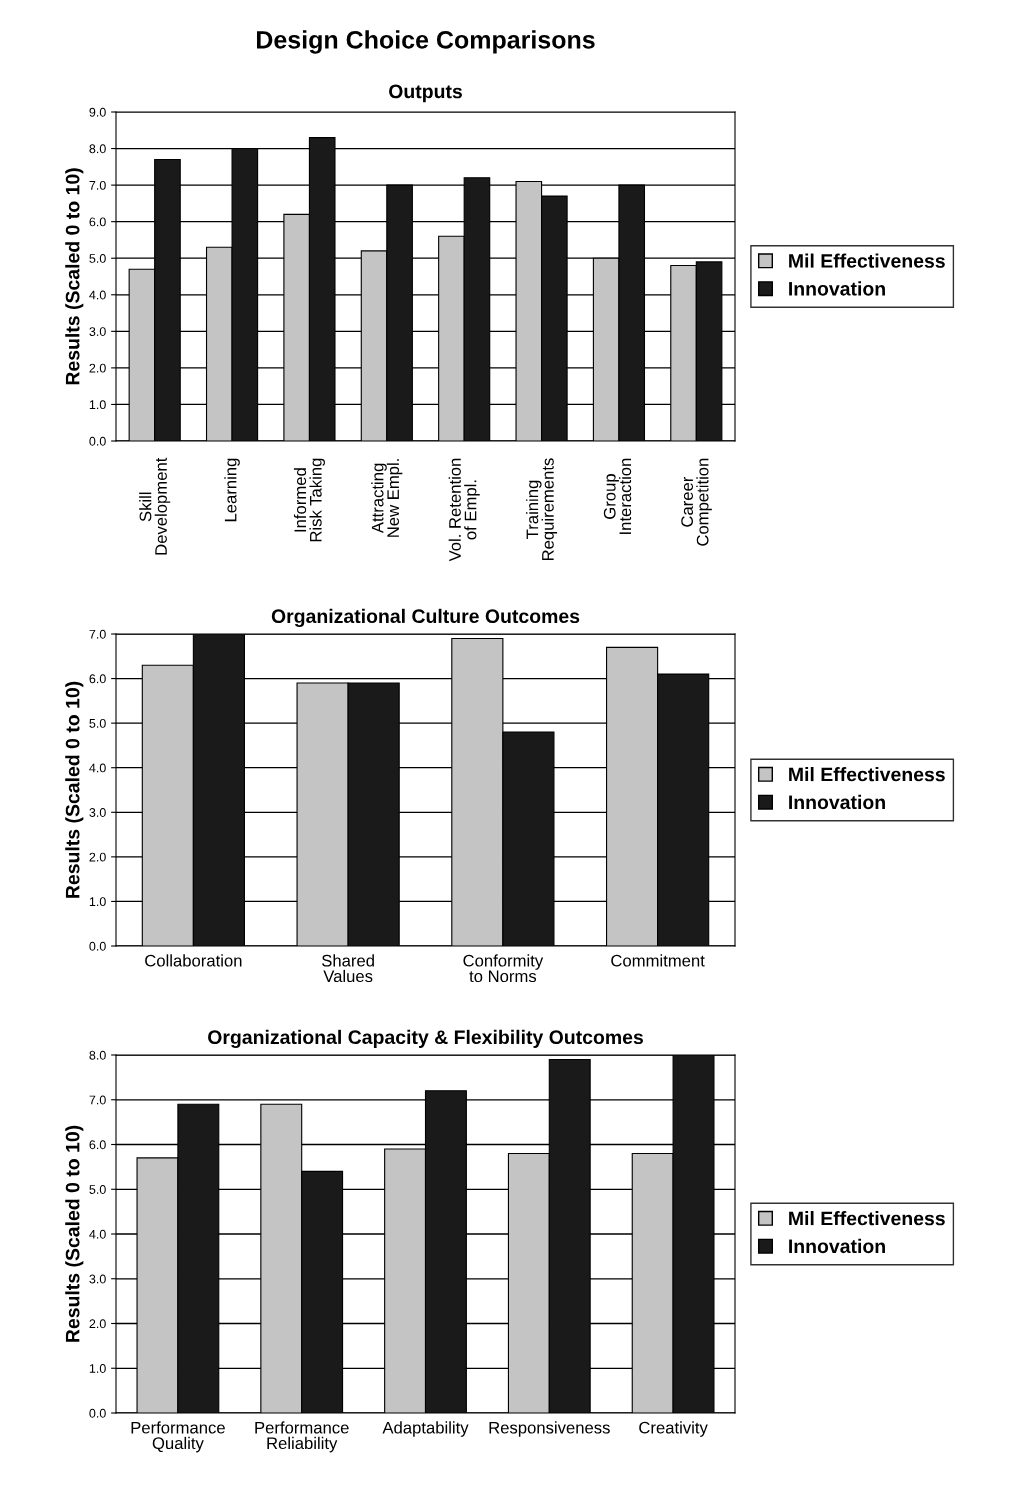 Image resolution: width=1017 pixels, height=1496 pixels. Describe the element at coordinates (387, 498) in the screenshot. I see `x-tick-label: Attracting New Empl.` at that location.